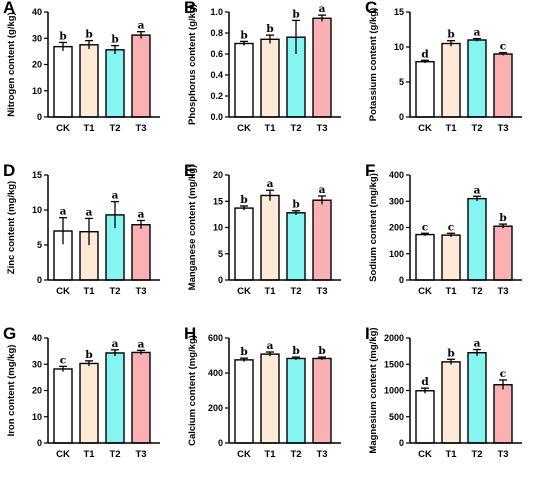 The image size is (550, 485). I want to click on y-tick-label: 1.0, so click(216, 12).